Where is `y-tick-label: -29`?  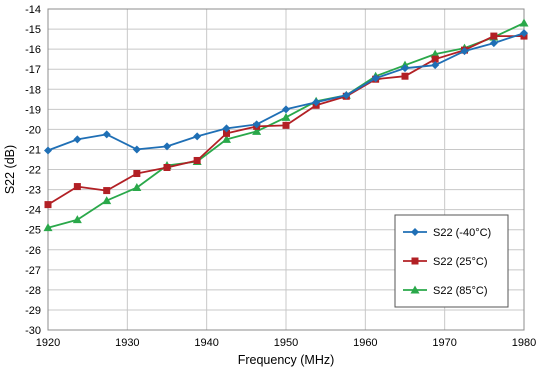 y-tick-label: -29 is located at coordinates (33, 311).